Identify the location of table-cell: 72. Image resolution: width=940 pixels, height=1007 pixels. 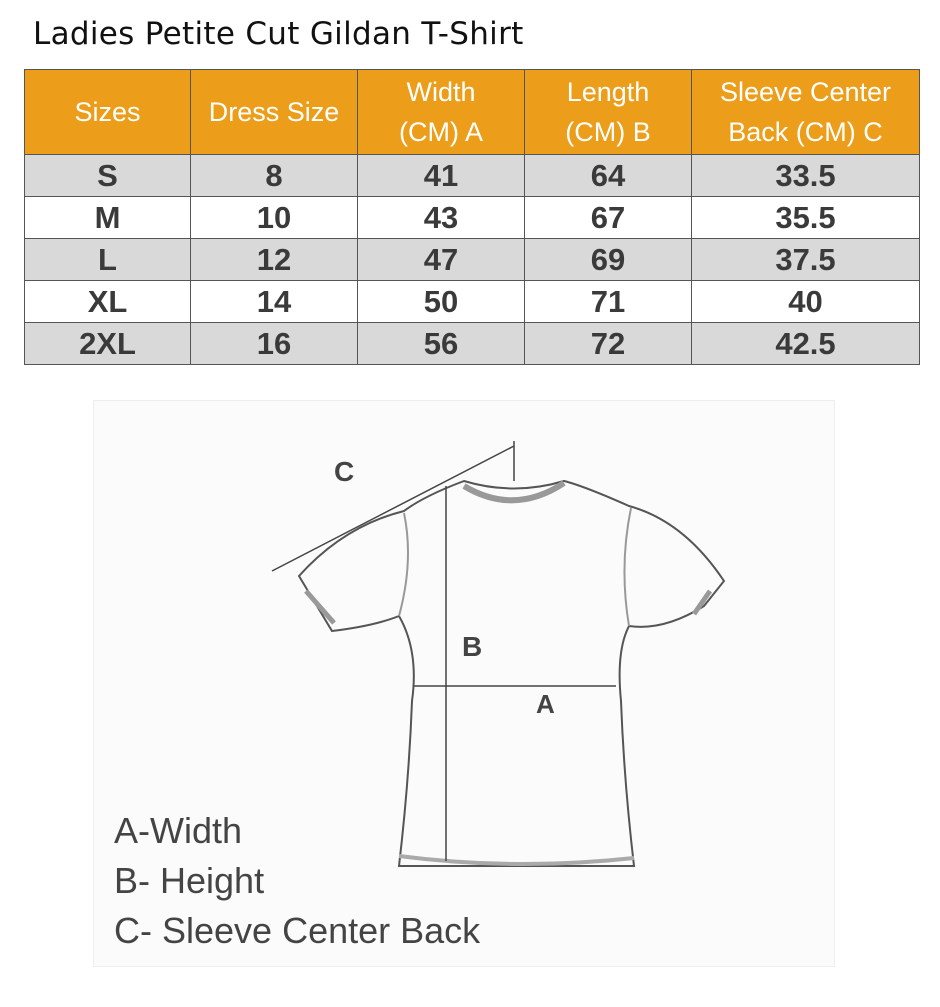
(608, 343).